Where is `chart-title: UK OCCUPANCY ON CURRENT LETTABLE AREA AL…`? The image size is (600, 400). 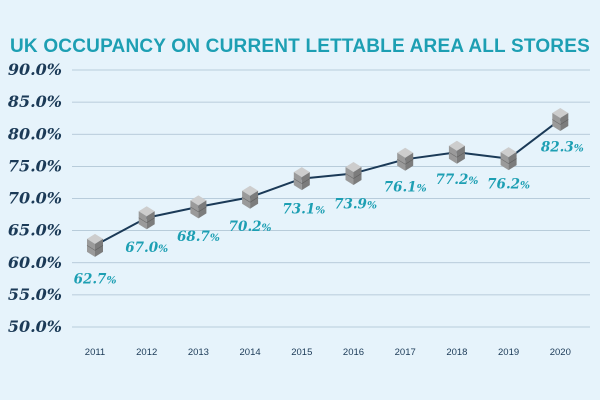 chart-title: UK OCCUPANCY ON CURRENT LETTABLE AREA AL… is located at coordinates (300, 46).